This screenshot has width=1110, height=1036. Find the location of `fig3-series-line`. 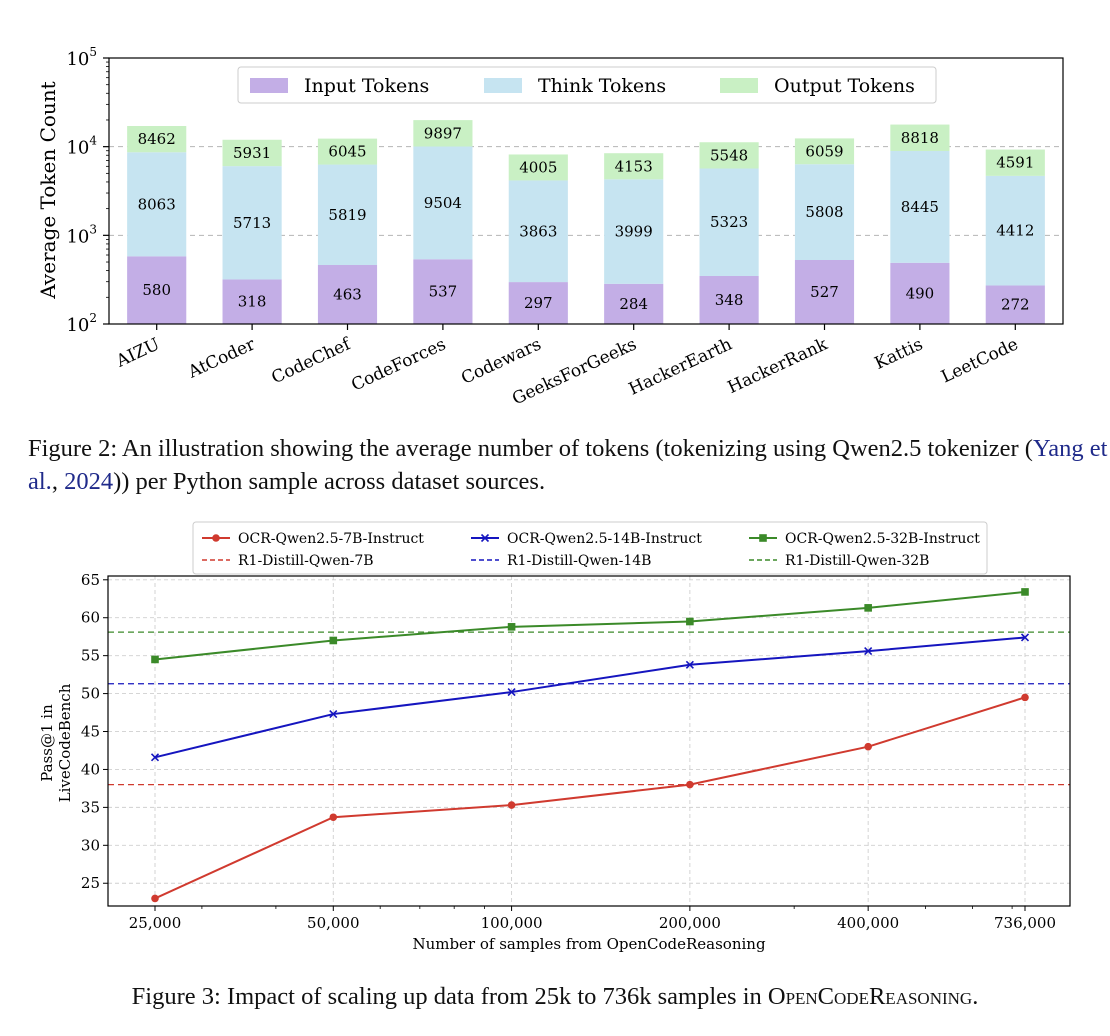

fig3-series-line is located at coordinates (590, 625).